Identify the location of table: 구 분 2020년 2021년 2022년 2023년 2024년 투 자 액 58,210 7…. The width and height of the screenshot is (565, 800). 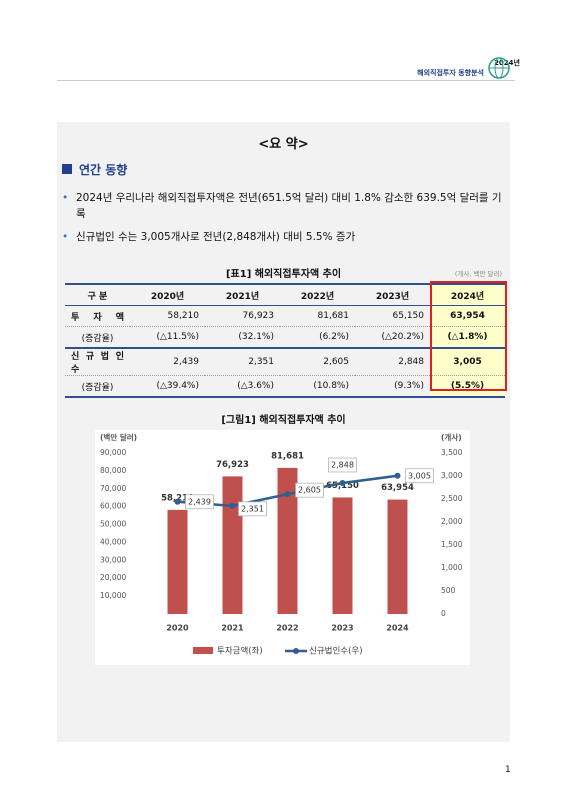
(285, 340).